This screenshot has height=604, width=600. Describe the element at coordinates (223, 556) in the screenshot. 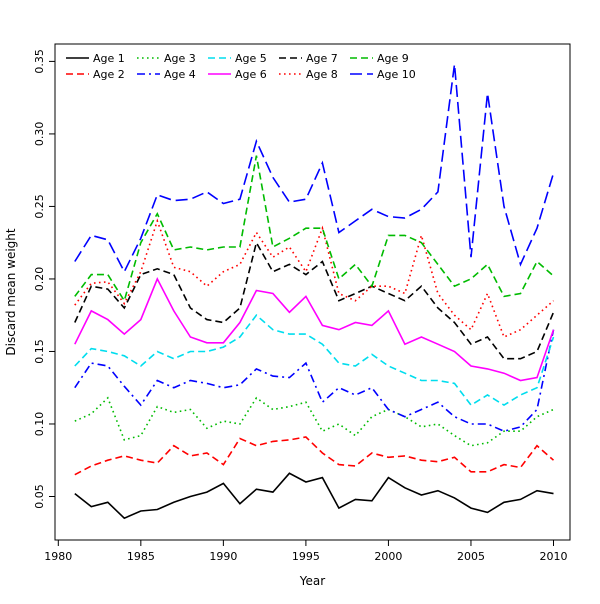

I see `x-tick-label: 1990` at that location.